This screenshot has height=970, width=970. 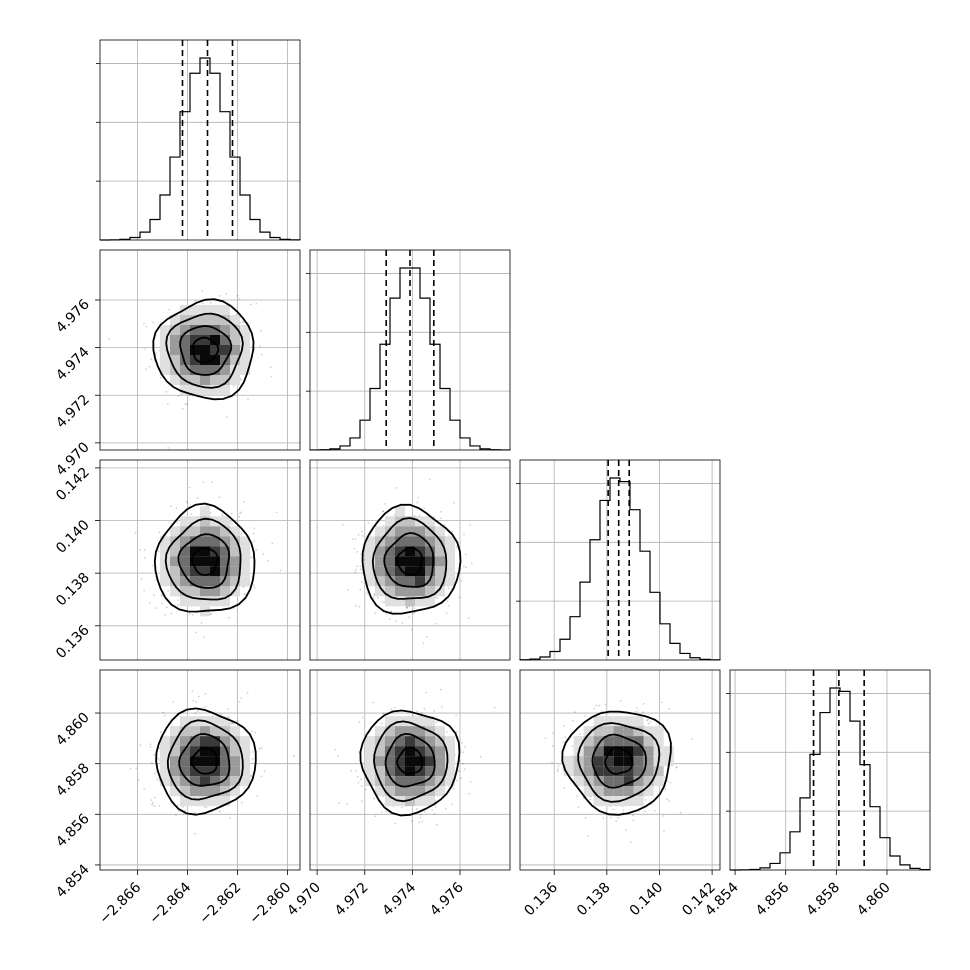 I want to click on xtick-label-2-1: 0.138, so click(x=594, y=900).